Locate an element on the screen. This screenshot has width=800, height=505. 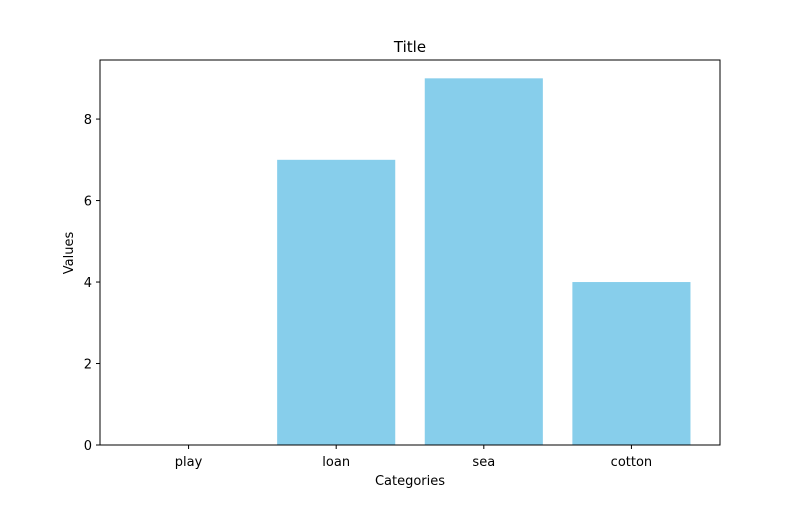
x-axis-ticks: play loan sea cotton is located at coordinates (413, 457).